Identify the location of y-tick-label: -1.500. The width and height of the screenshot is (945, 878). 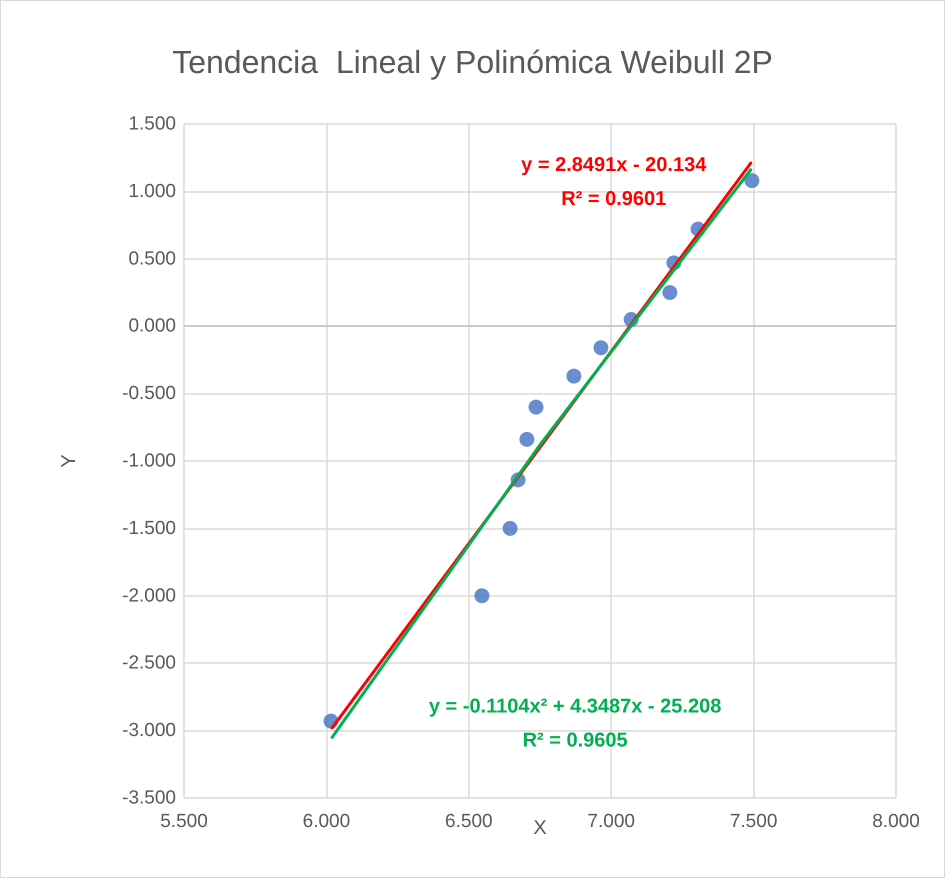
(149, 528).